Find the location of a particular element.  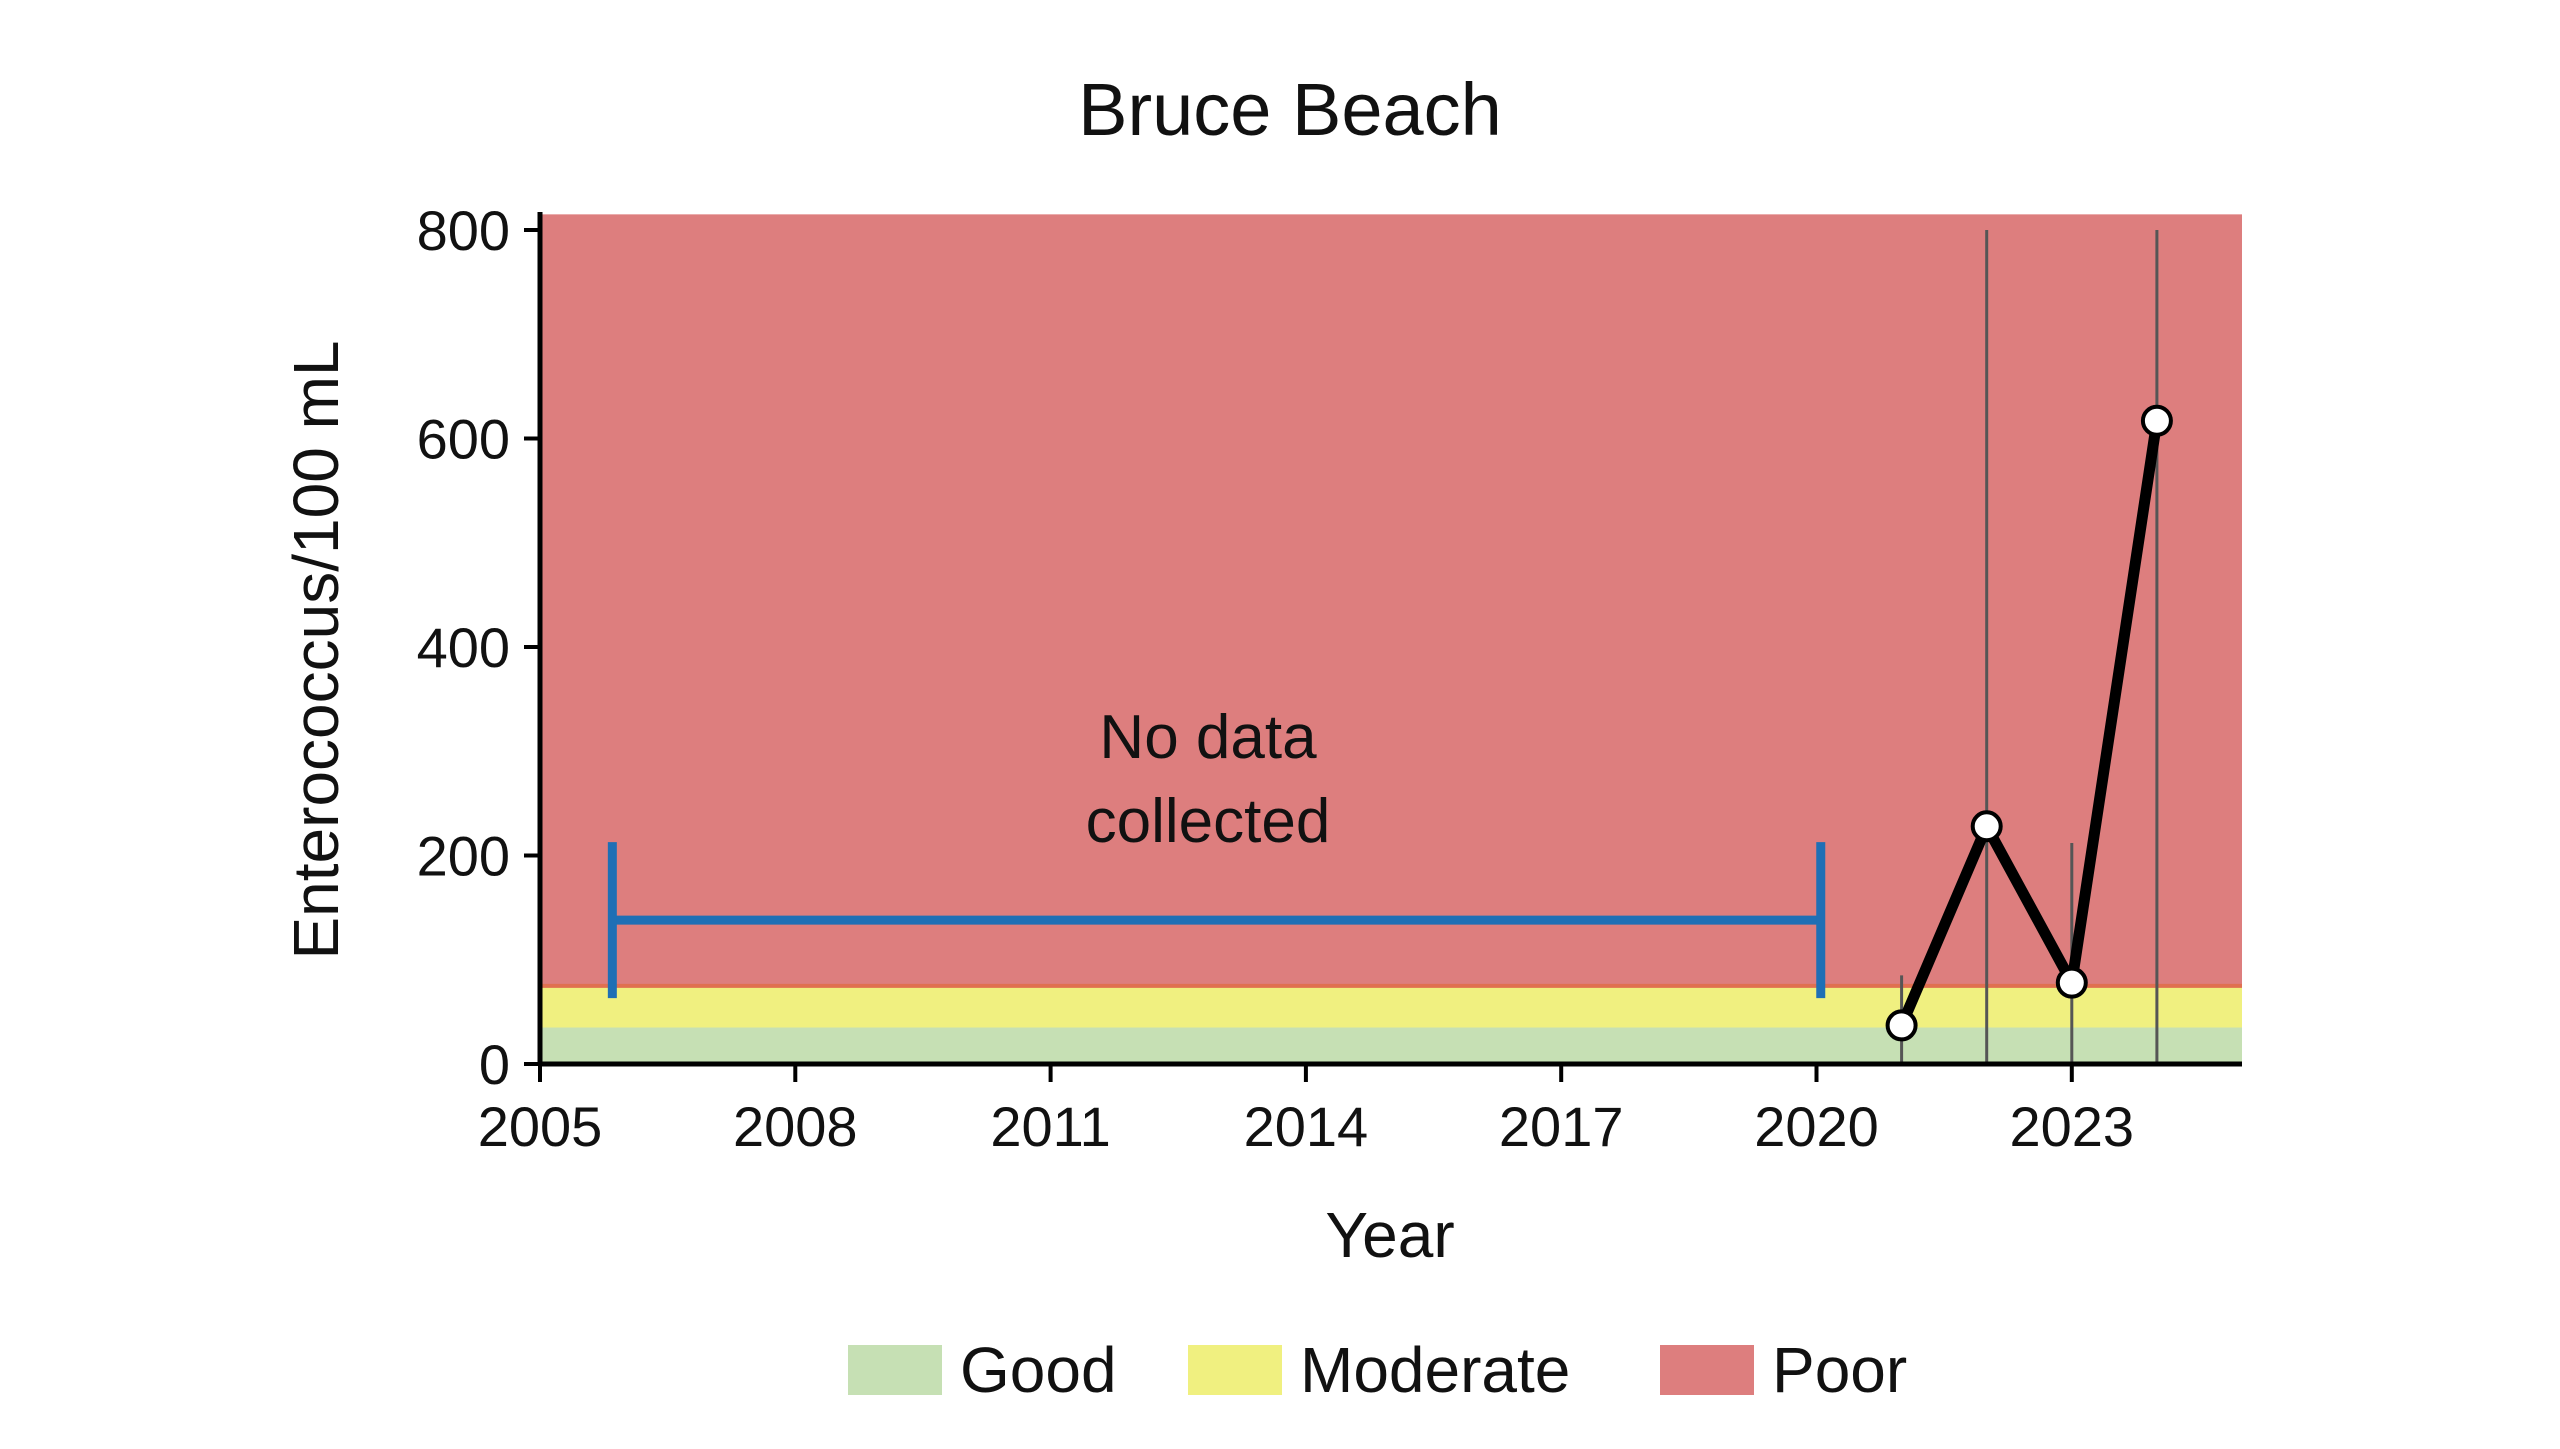

no-data-label-line1: No data is located at coordinates (1208, 737).